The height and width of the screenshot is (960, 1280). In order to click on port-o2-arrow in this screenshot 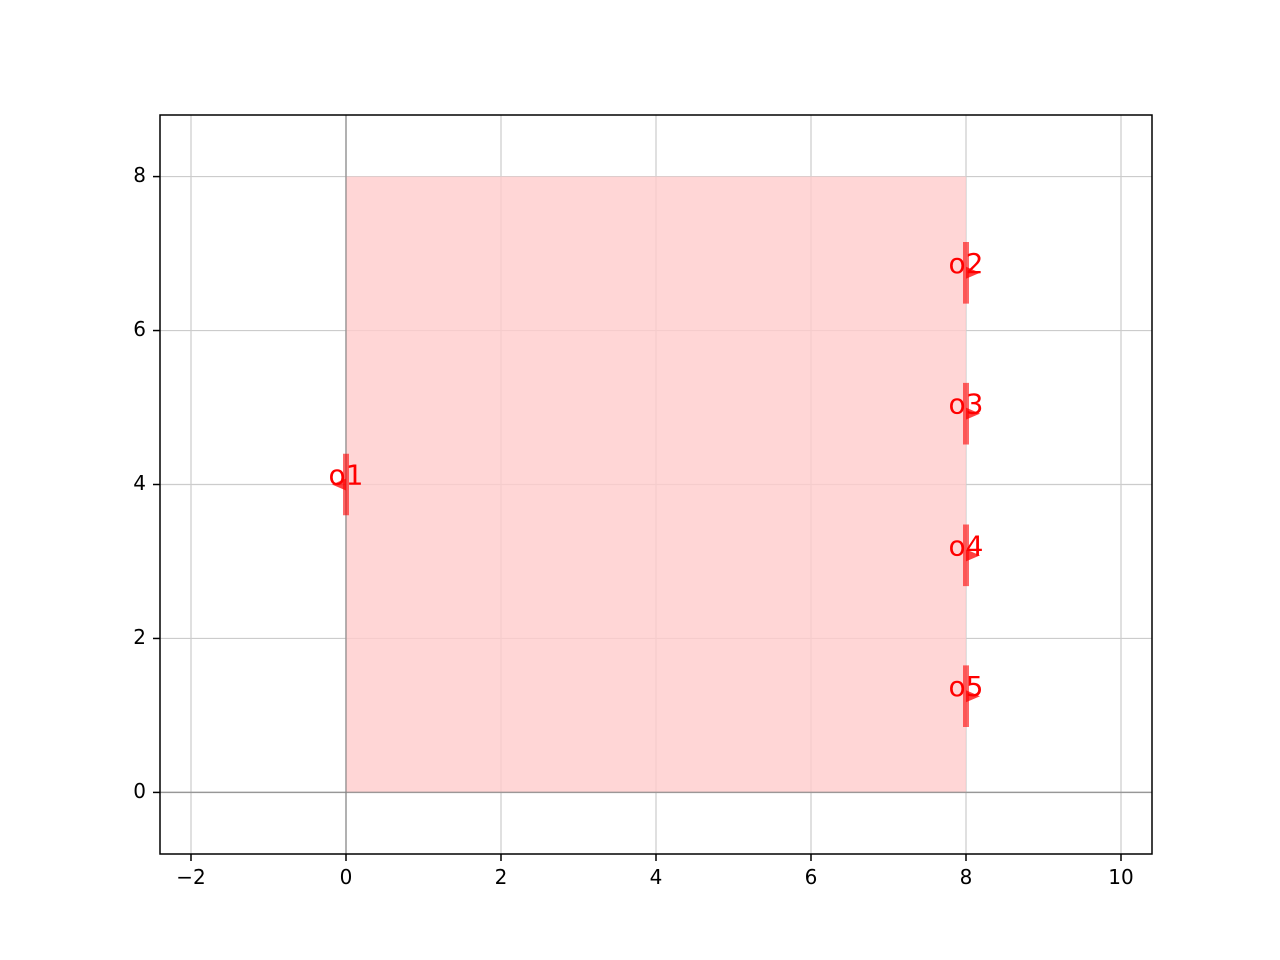, I will do `click(973, 272)`.